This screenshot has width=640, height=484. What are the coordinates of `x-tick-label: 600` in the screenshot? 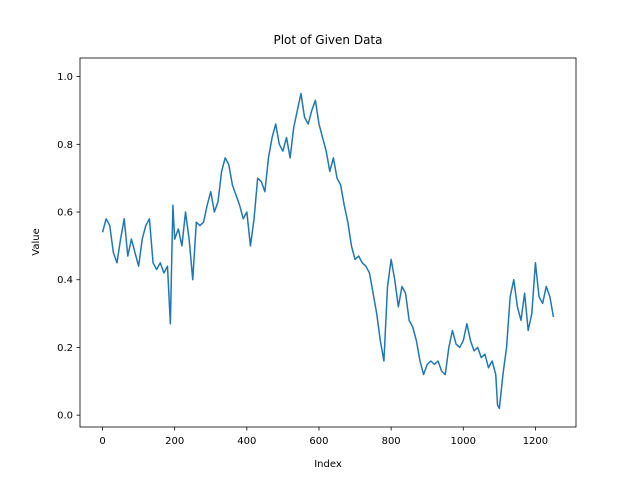 It's located at (318, 441).